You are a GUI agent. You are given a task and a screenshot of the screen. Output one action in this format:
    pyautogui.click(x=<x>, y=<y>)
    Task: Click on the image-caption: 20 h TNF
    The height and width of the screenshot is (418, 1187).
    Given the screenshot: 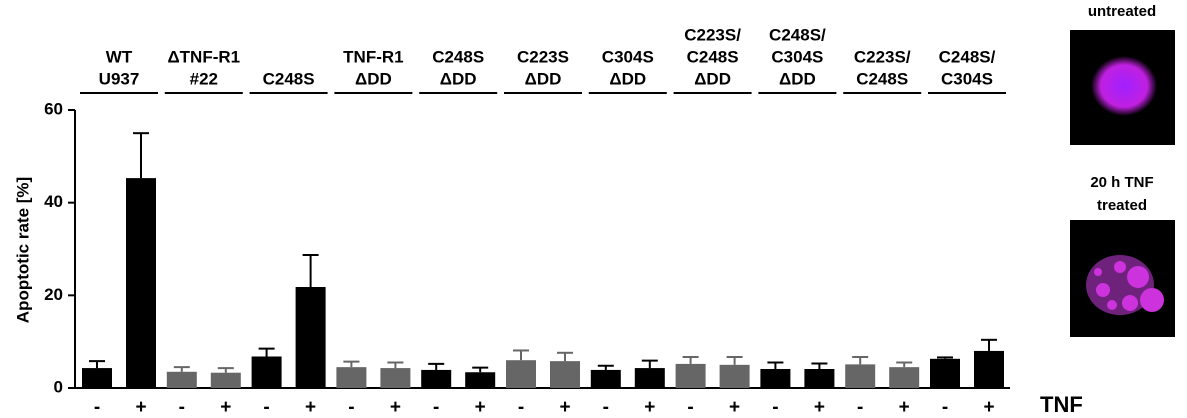 What is the action you would take?
    pyautogui.click(x=1121, y=182)
    